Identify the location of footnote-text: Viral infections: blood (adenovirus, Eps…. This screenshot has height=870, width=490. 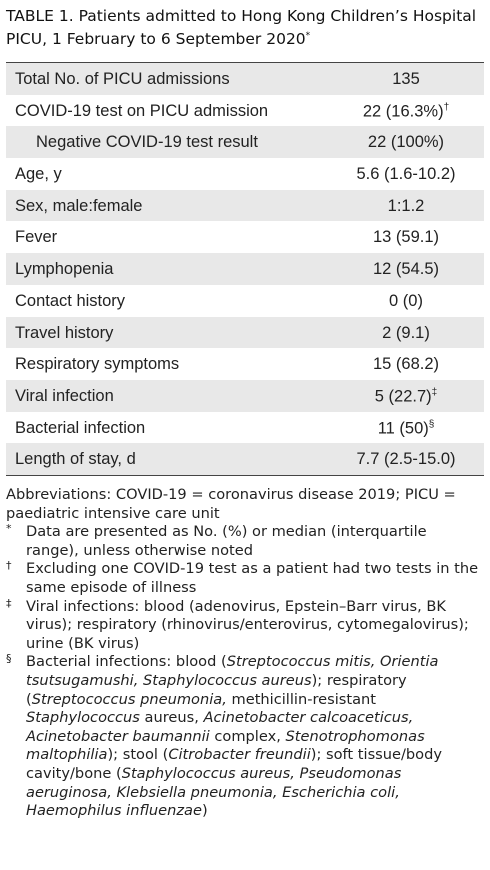
(247, 624).